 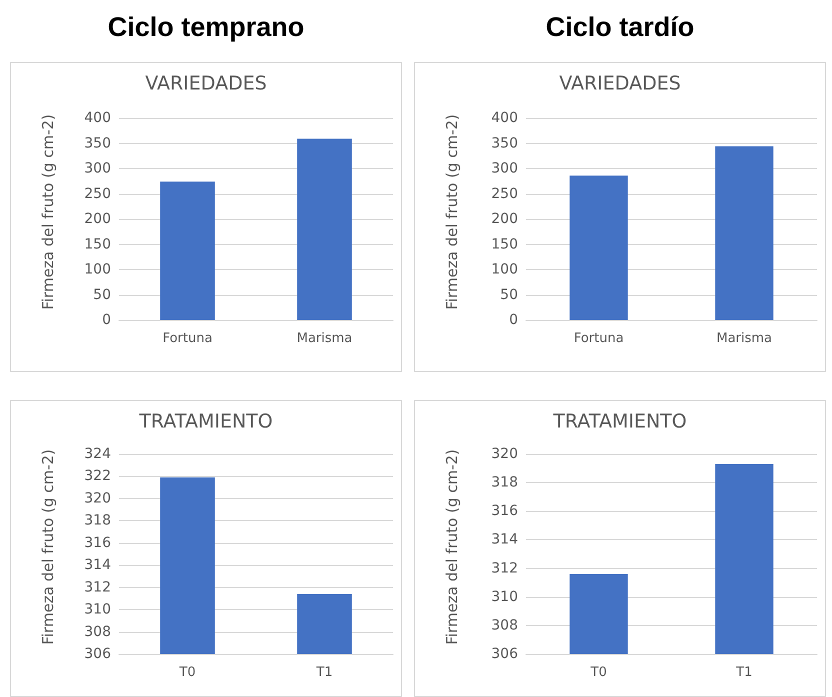 I want to click on text: Ciclo tardío, so click(x=620, y=27).